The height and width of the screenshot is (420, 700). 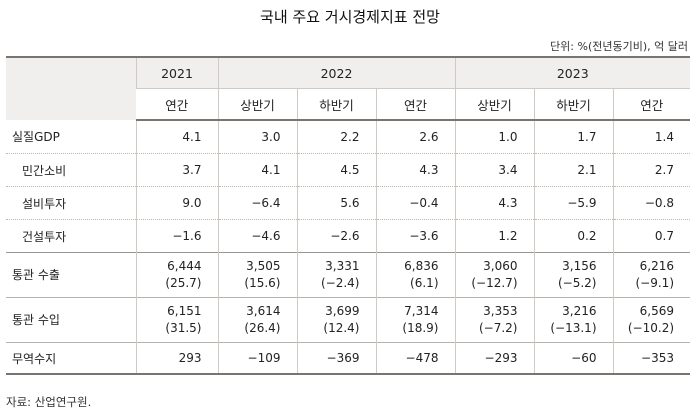 What do you see at coordinates (176, 170) in the screenshot?
I see `table-cell: 3.7` at bounding box center [176, 170].